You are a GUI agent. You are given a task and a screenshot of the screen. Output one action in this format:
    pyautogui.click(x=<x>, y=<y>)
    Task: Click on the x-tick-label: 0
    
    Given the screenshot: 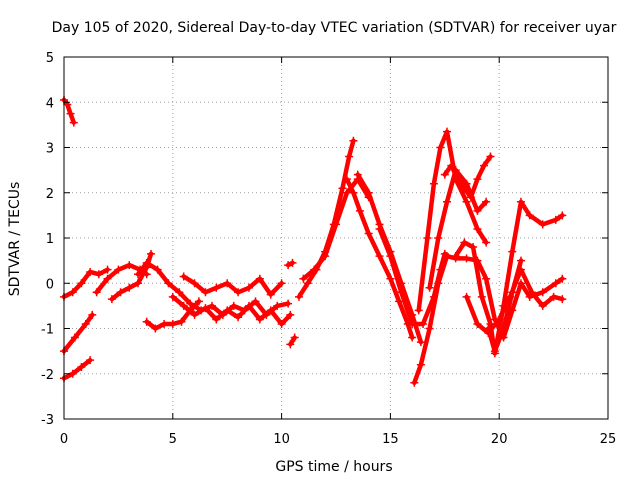 What is the action you would take?
    pyautogui.click(x=64, y=439)
    